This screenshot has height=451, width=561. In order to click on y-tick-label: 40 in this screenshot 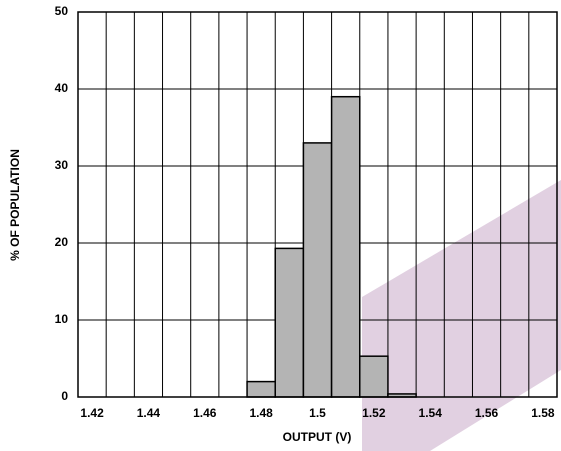, I will do `click(62, 88)`.